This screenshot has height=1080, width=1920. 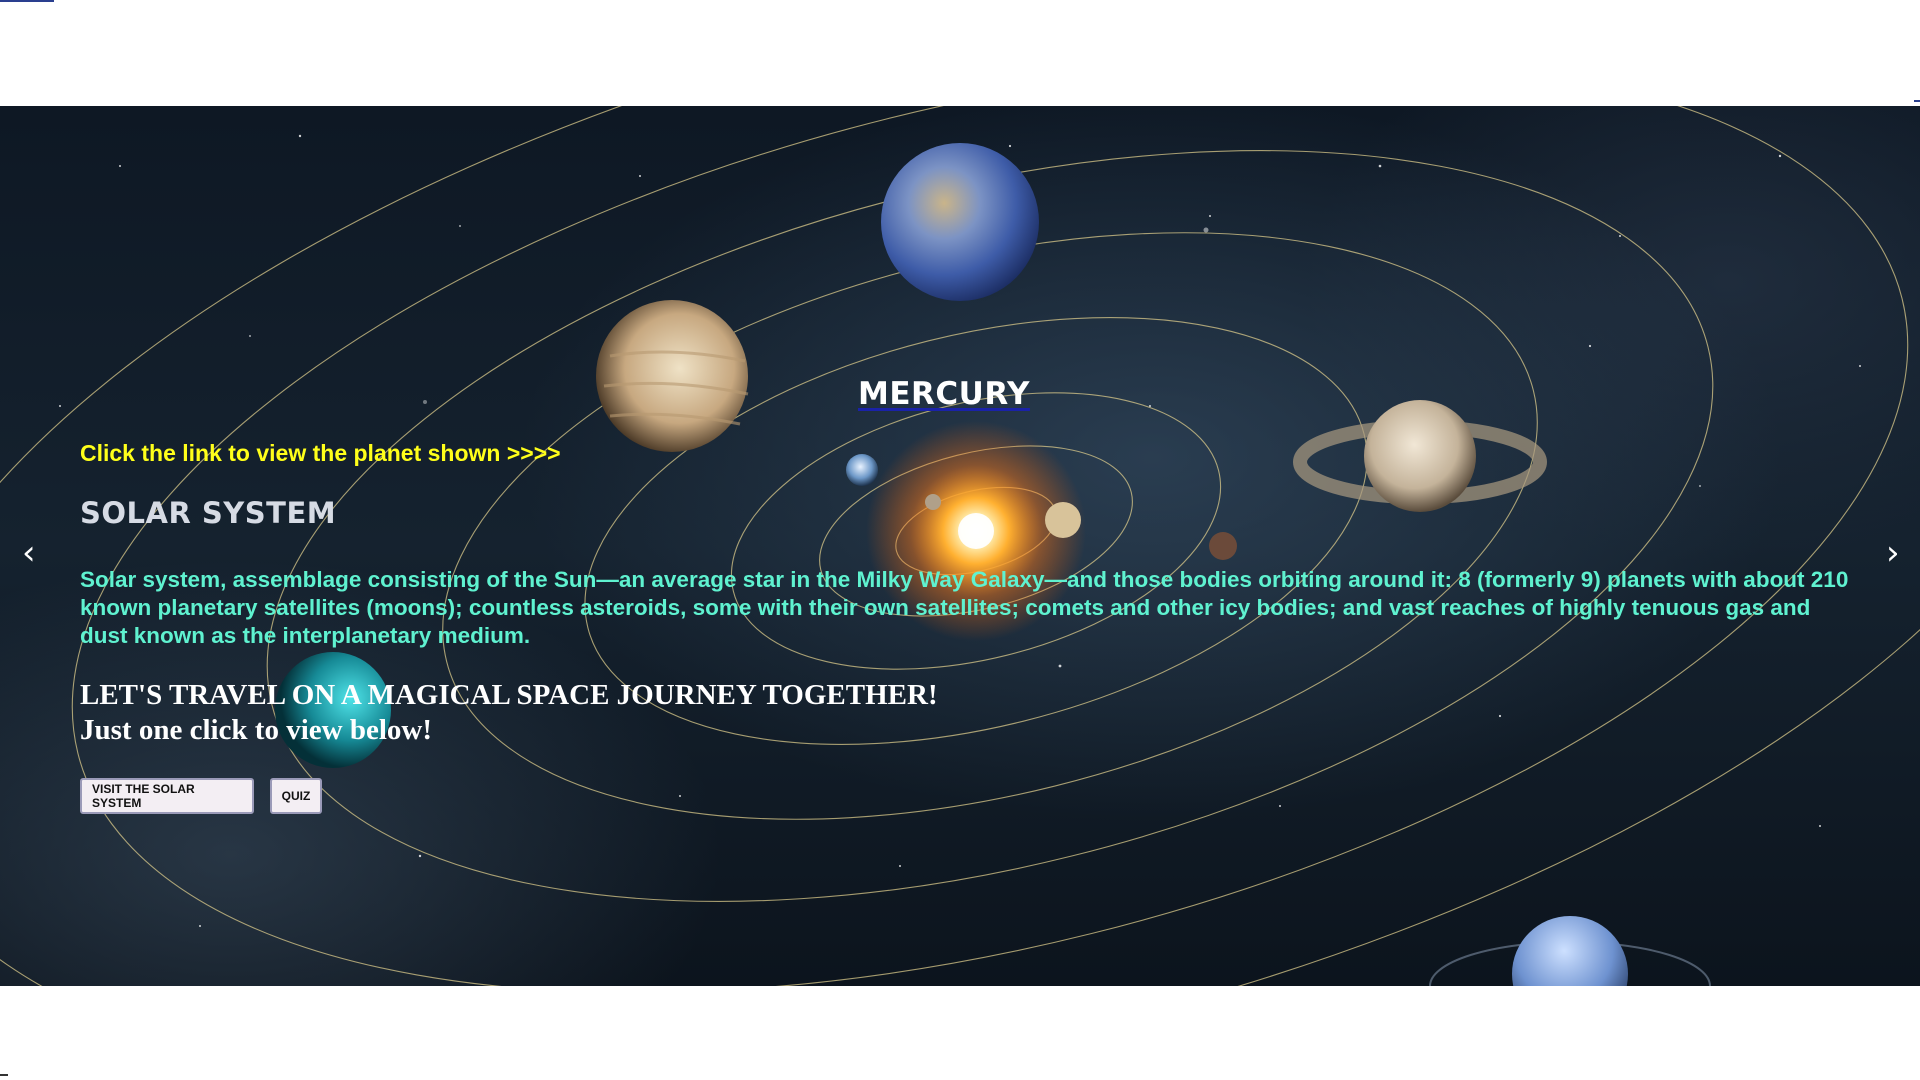 What do you see at coordinates (1223, 546) in the screenshot?
I see `mars-planet` at bounding box center [1223, 546].